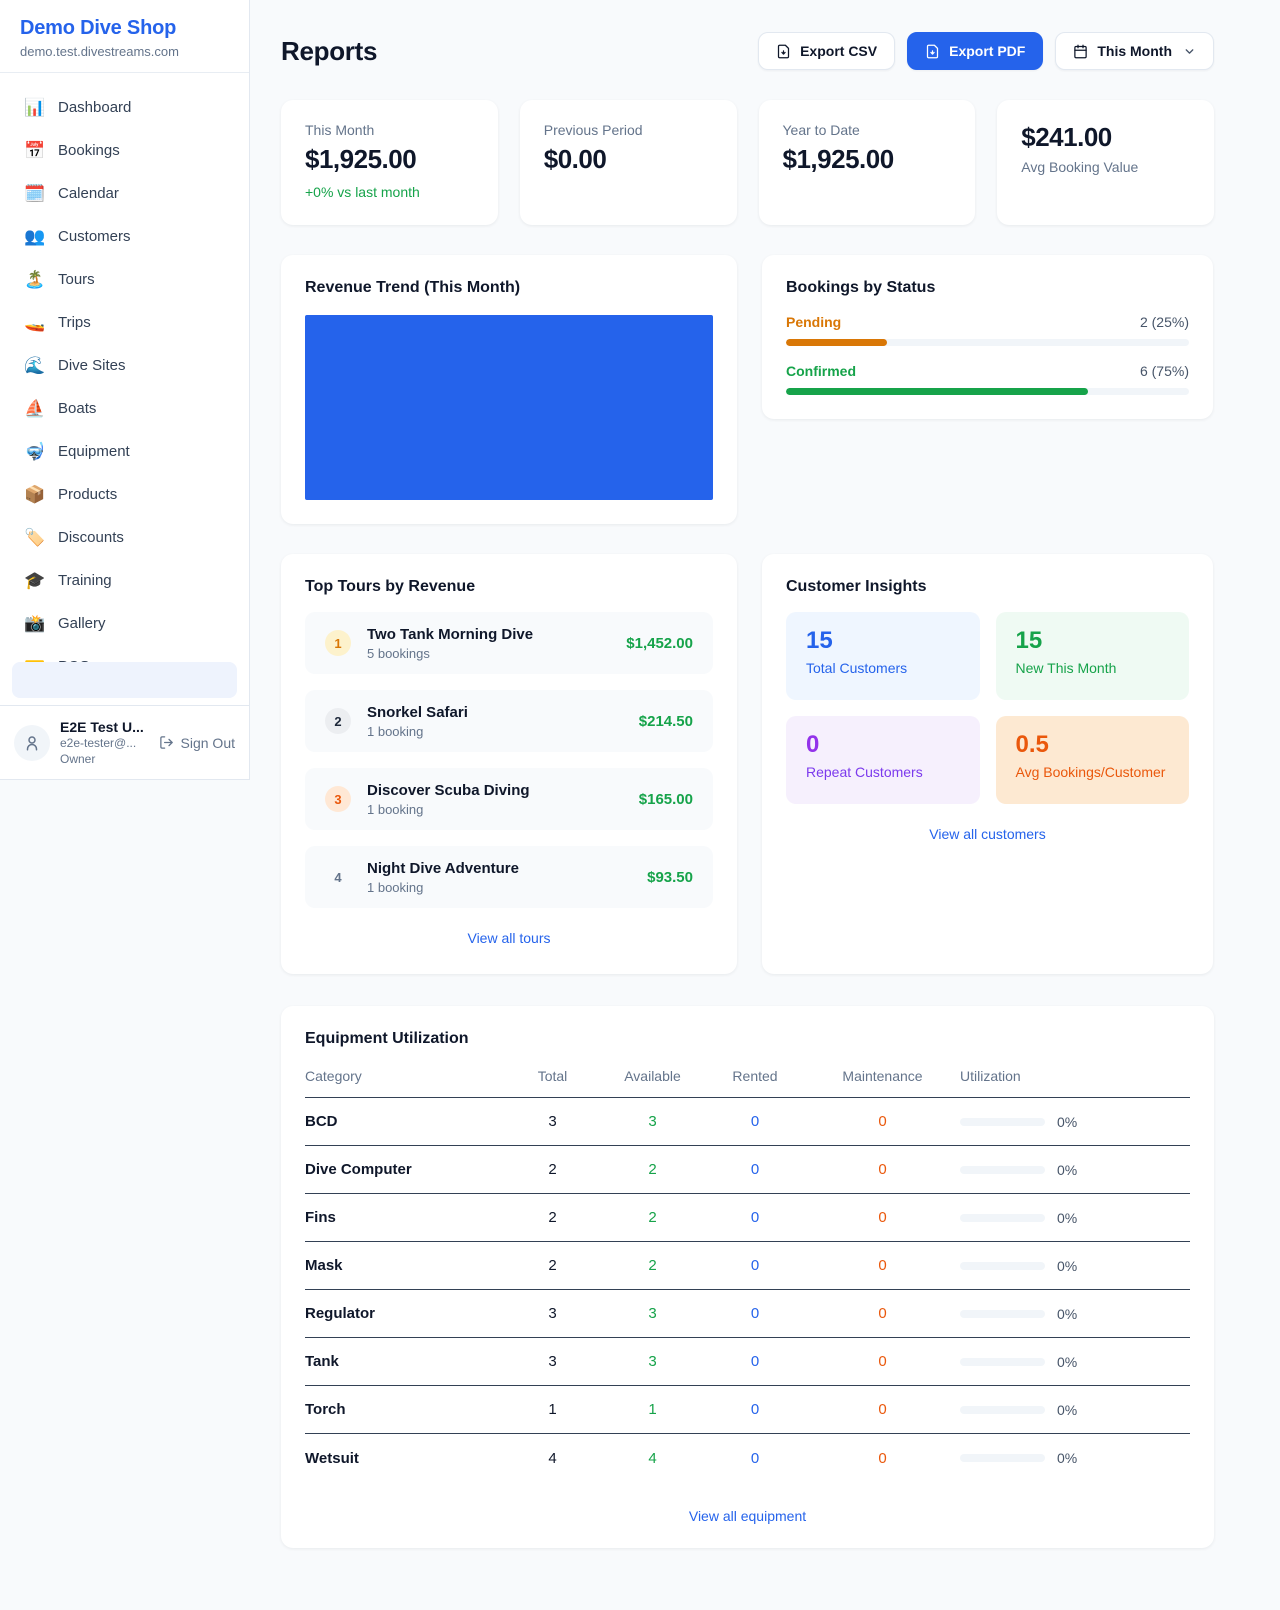  I want to click on sidebar-item: 💳 POS, so click(124, 655).